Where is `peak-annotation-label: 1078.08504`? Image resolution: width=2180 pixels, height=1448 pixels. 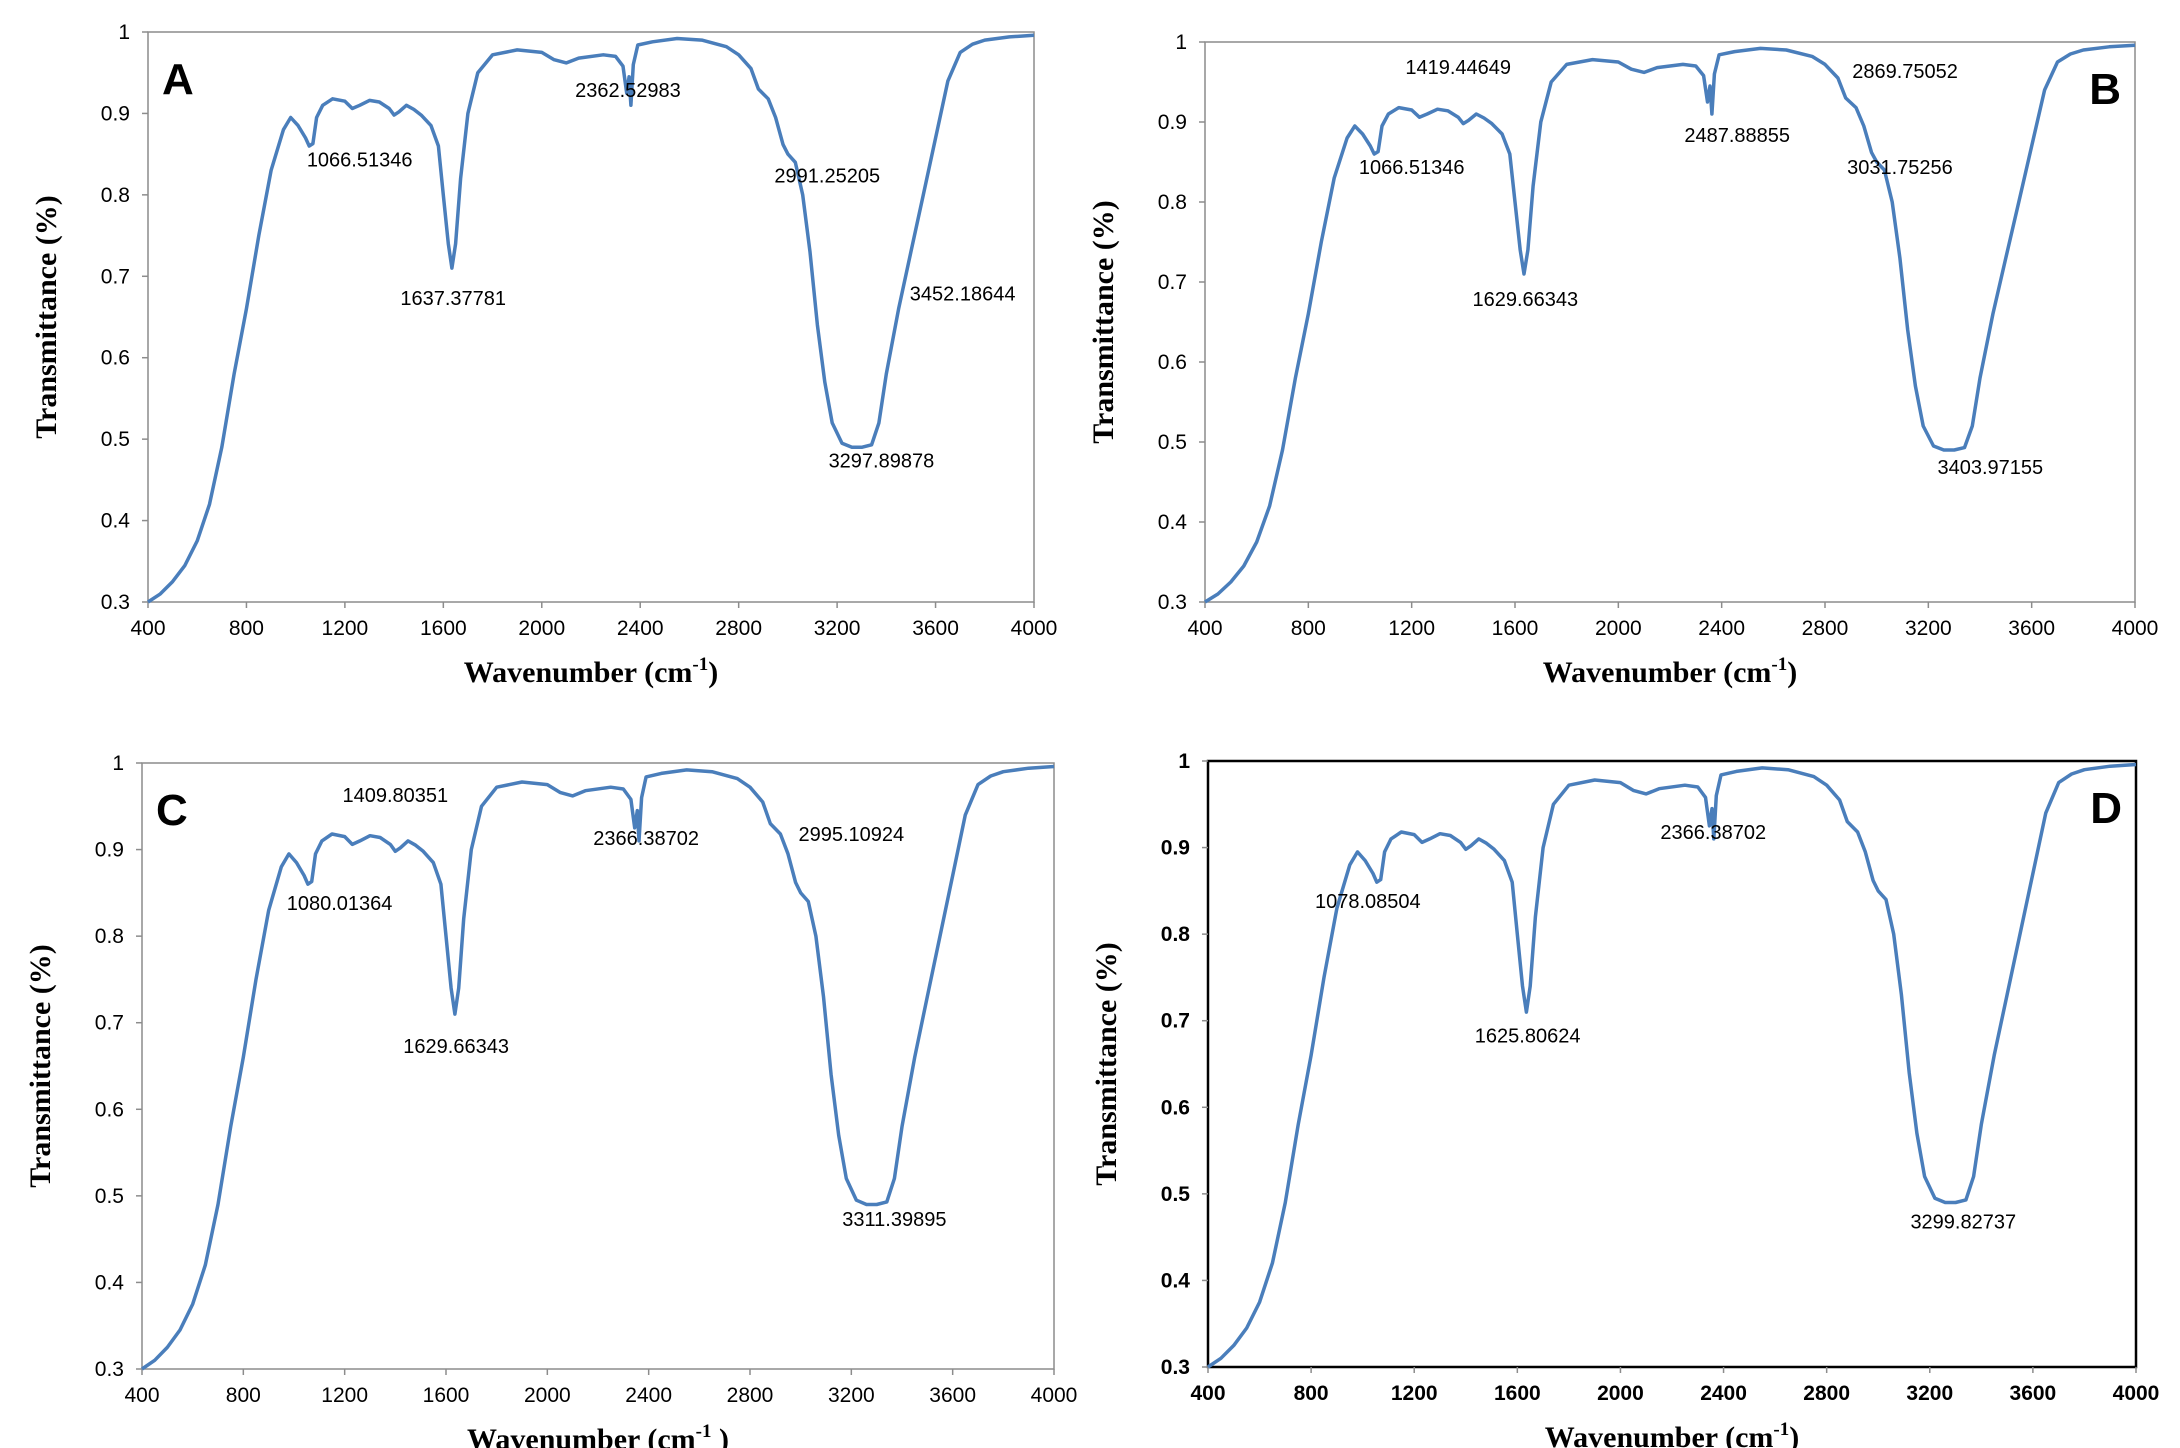
peak-annotation-label: 1078.08504 is located at coordinates (1368, 902).